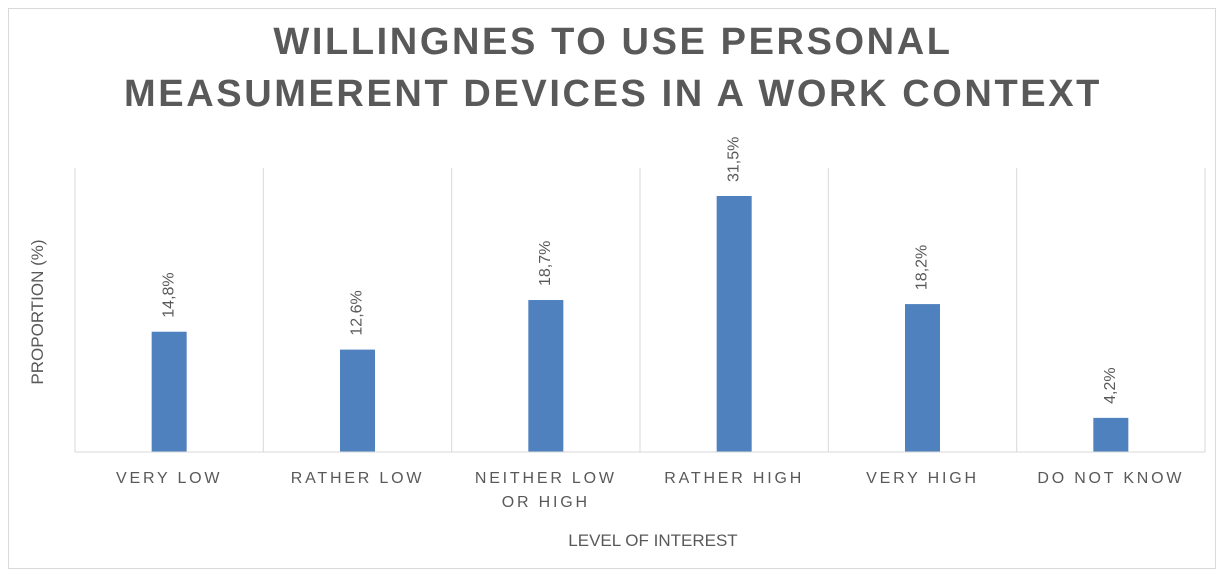  I want to click on x-tick-label: DO NOT KNOW, so click(1111, 478).